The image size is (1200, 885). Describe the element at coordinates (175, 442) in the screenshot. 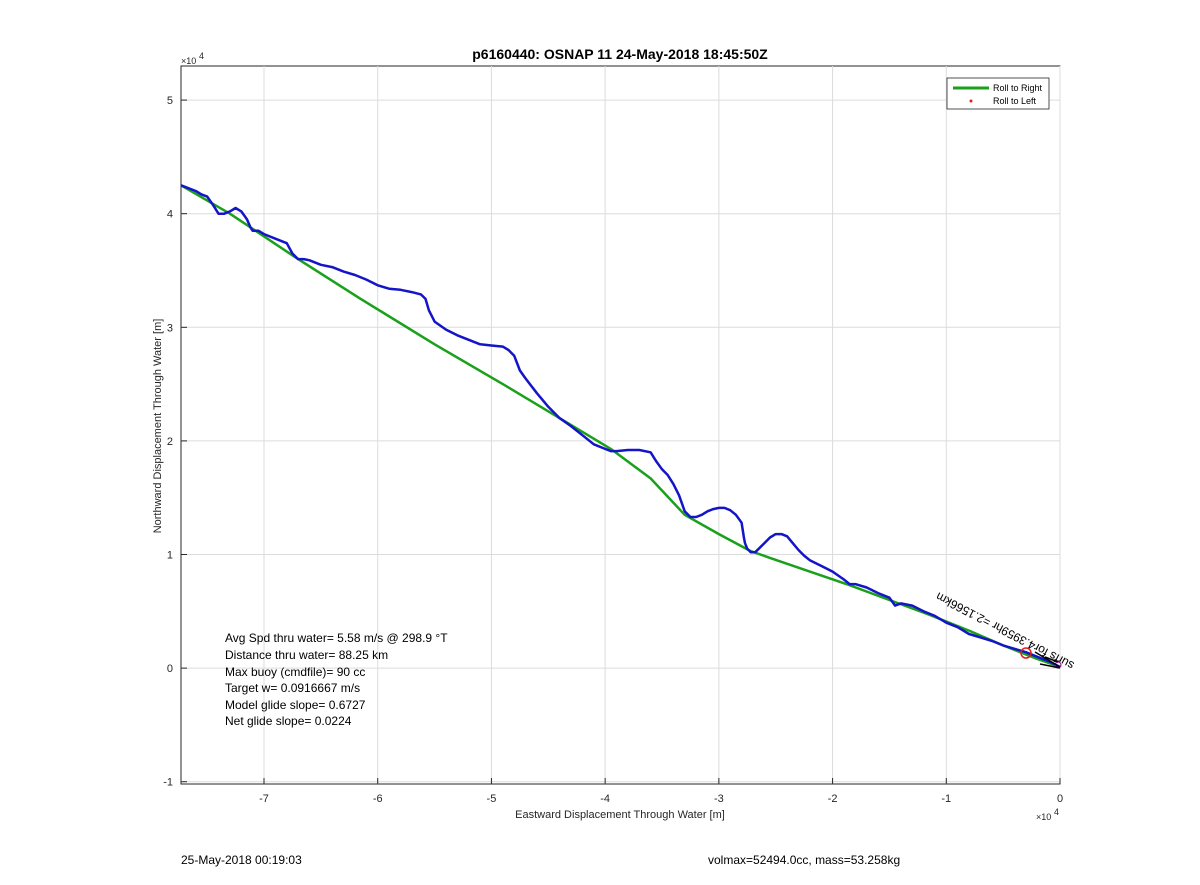

I see `y-axis-ticks: -1 0 1 2 3 4 5` at that location.